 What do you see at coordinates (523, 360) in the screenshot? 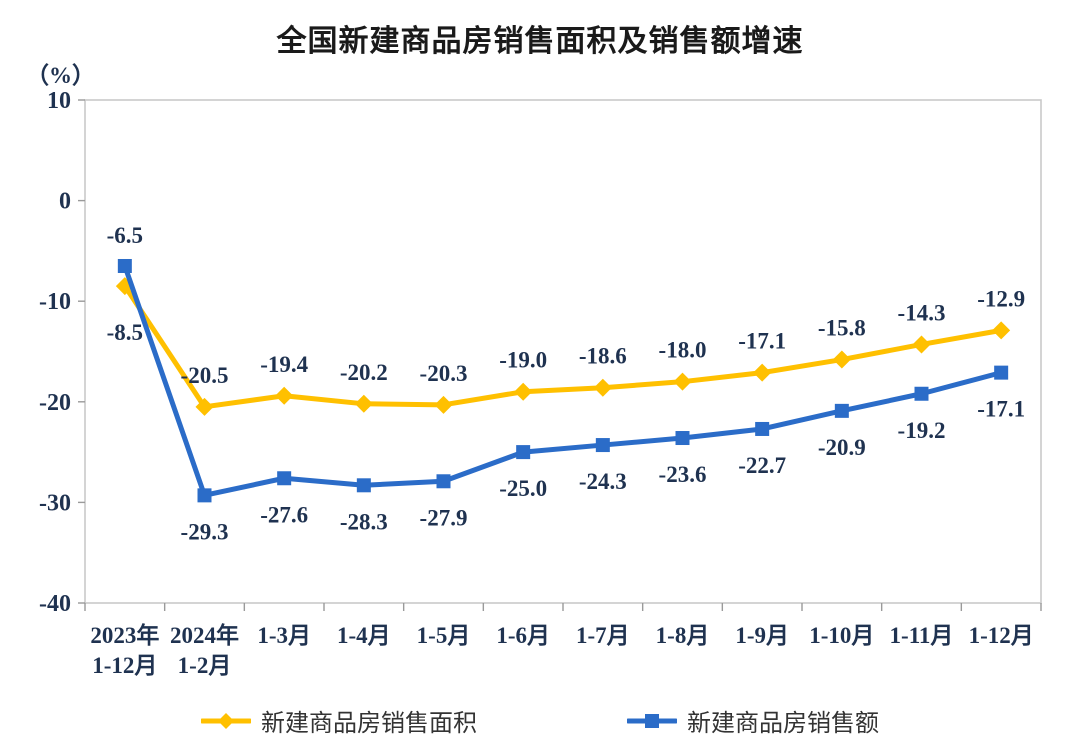
I see `data-point-label: -19.0` at bounding box center [523, 360].